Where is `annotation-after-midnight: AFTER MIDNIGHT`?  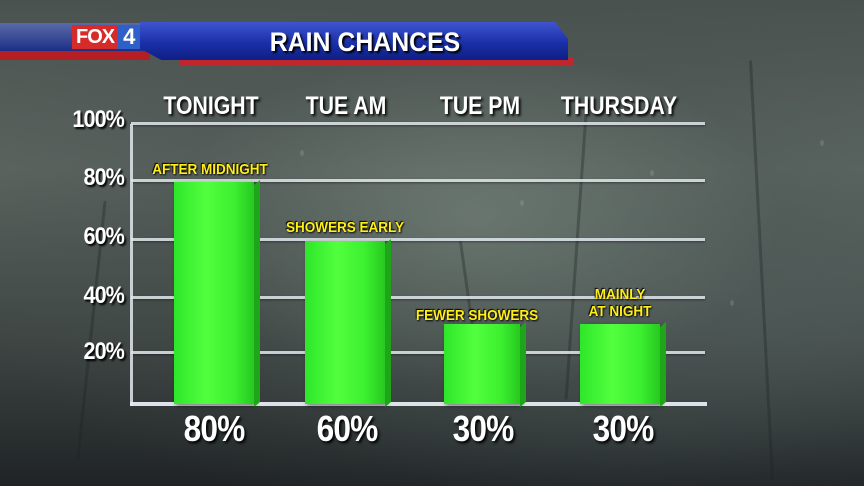
annotation-after-midnight: AFTER MIDNIGHT is located at coordinates (210, 169).